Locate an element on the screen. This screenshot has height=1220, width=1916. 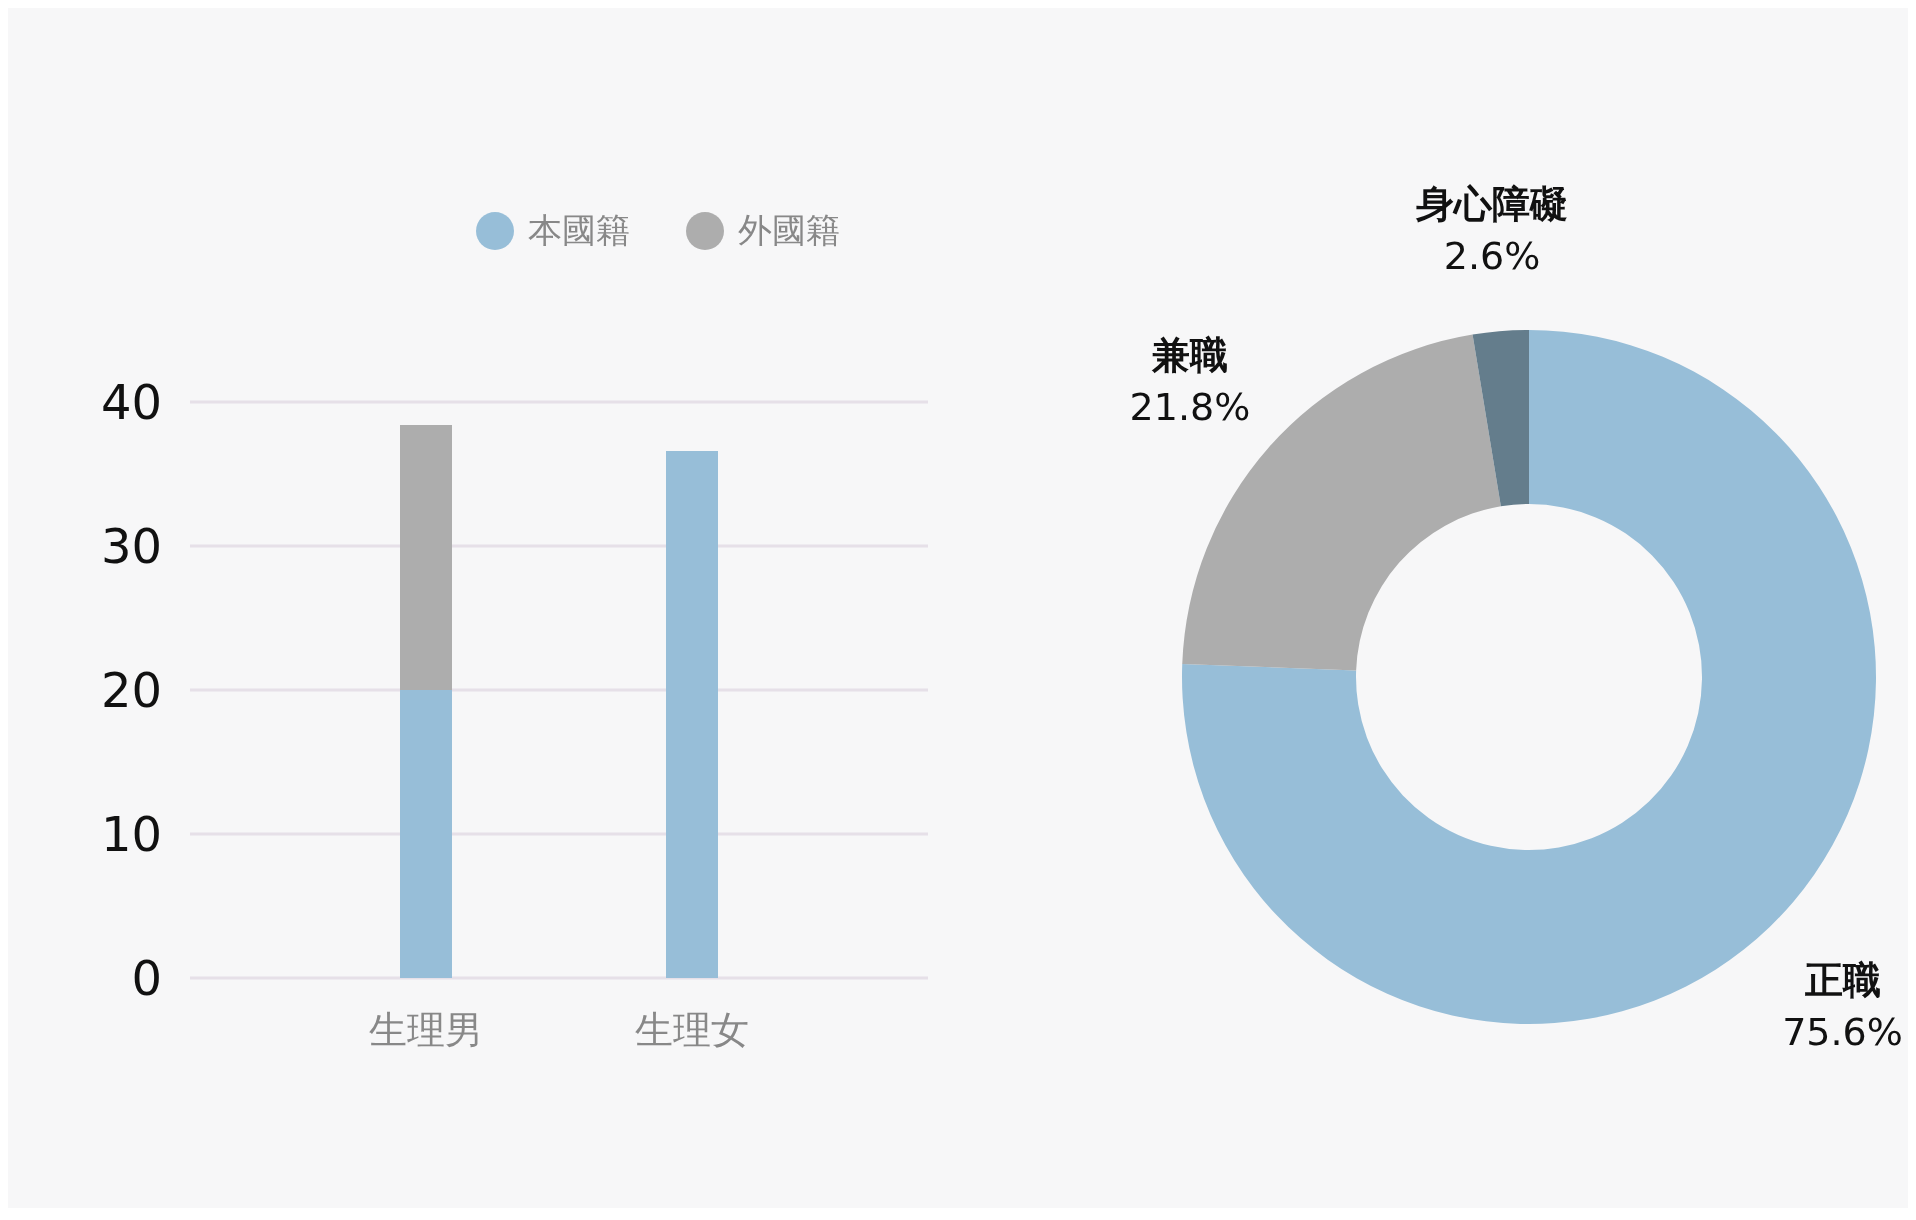
y-tick-label: 30 is located at coordinates (131, 546).